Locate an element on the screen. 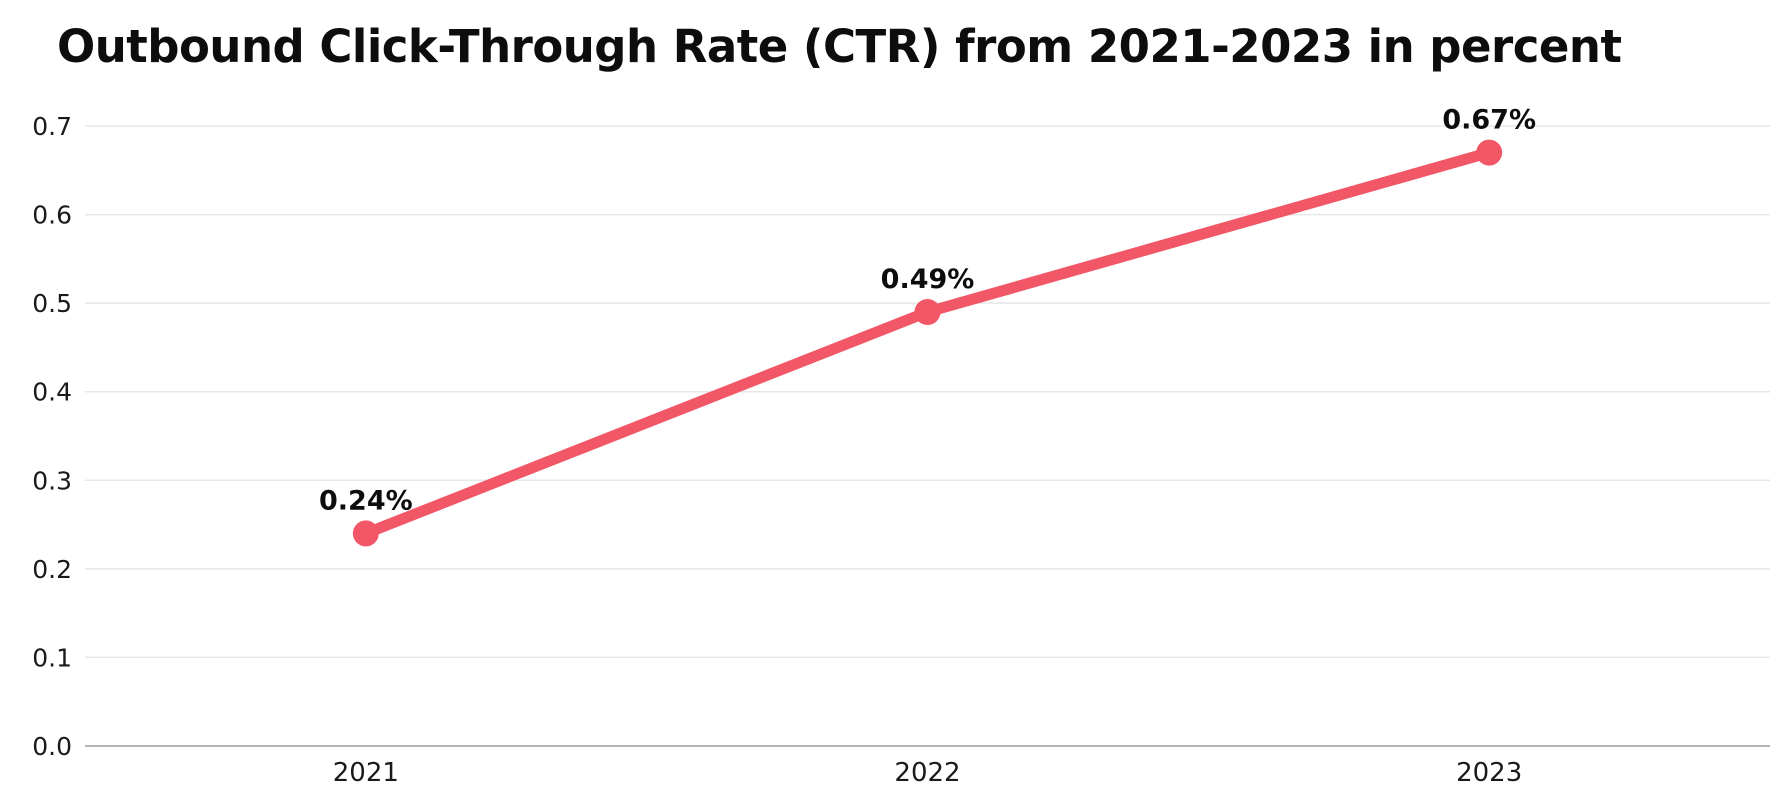 The height and width of the screenshot is (811, 1791). y-tick-label: 0.2 is located at coordinates (52, 569).